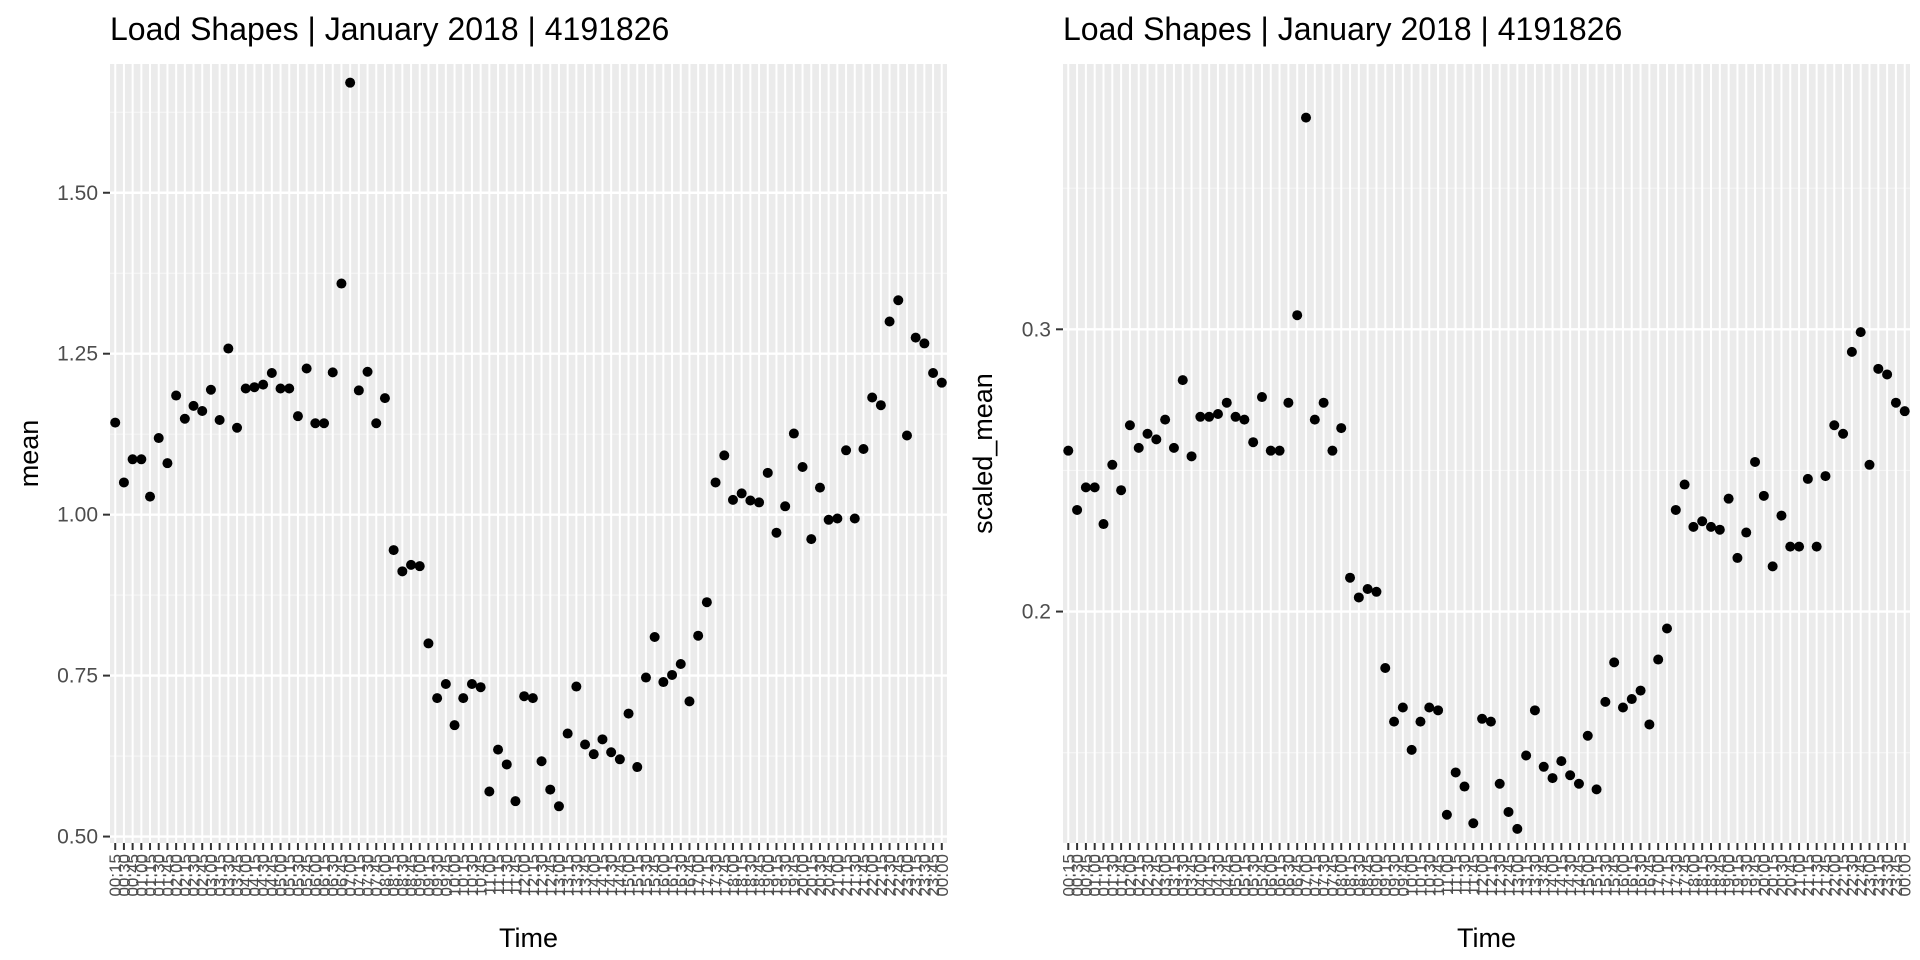 This screenshot has height=960, width=1920. I want to click on x-tick-label: 20:00, so click(1764, 875).